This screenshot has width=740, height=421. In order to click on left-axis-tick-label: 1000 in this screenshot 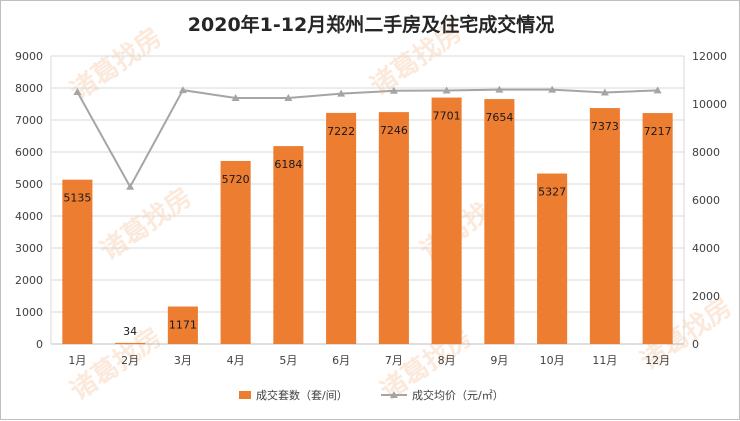, I will do `click(29, 312)`.